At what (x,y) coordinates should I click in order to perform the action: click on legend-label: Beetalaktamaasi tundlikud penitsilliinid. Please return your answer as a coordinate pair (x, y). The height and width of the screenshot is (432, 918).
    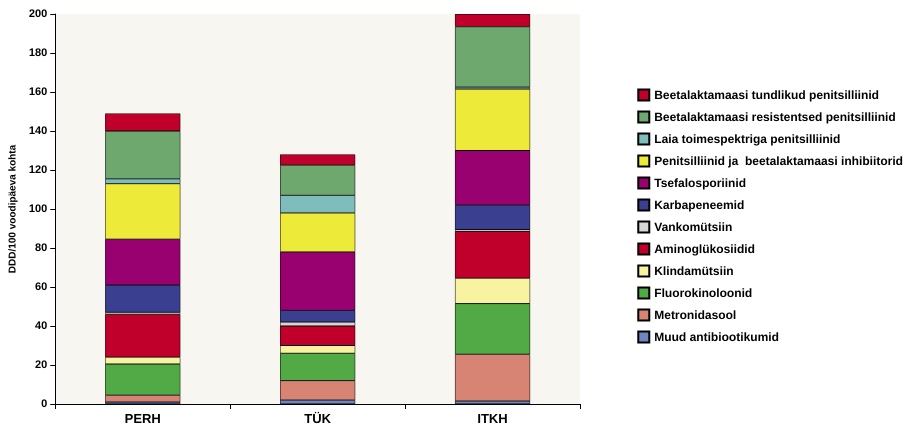
    Looking at the image, I should click on (766, 95).